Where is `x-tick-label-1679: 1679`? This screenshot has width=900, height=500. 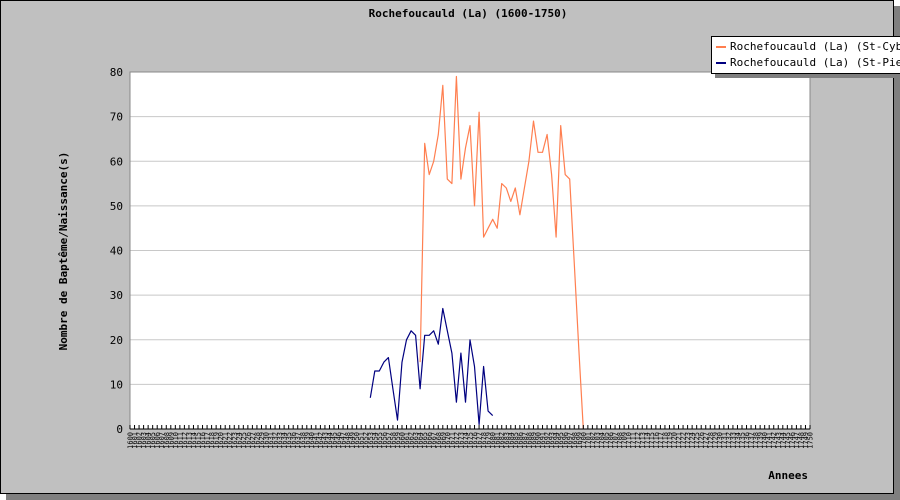 x-tick-label-1679: 1679 is located at coordinates (489, 440).